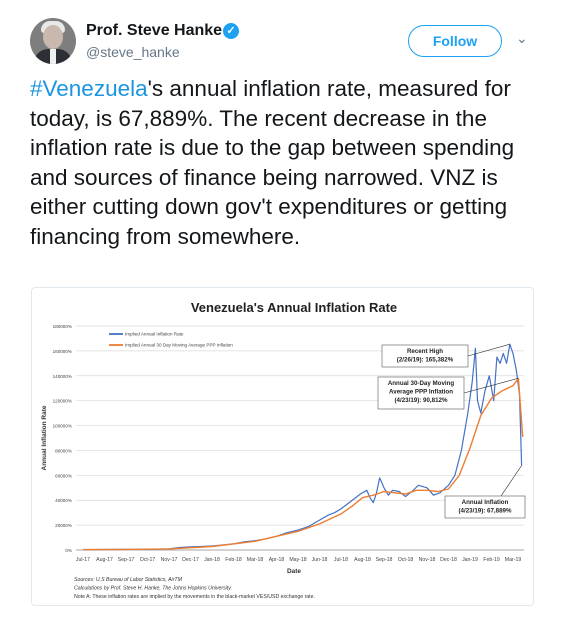 This screenshot has height=621, width=564. Describe the element at coordinates (425, 351) in the screenshot. I see `annotation-text: Recent High` at that location.